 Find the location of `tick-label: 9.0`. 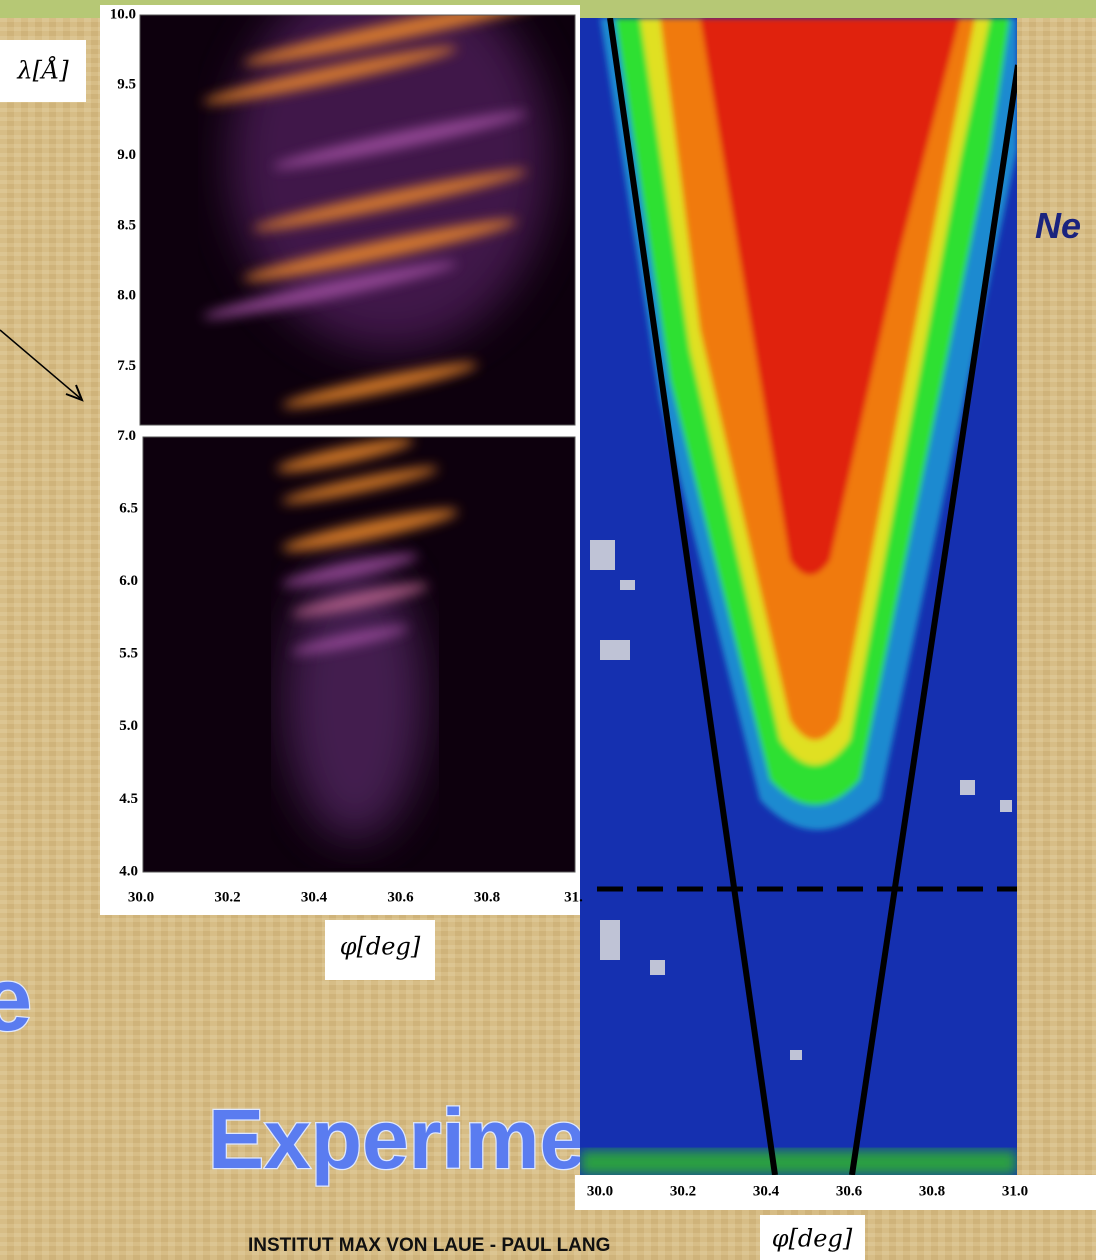

tick-label: 9.0 is located at coordinates (126, 155).